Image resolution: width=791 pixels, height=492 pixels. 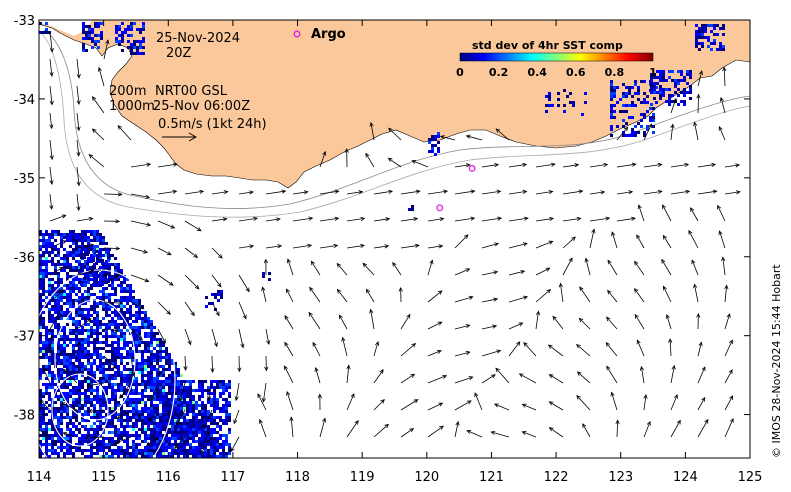 I want to click on x-tick-label: 118, so click(x=297, y=477).